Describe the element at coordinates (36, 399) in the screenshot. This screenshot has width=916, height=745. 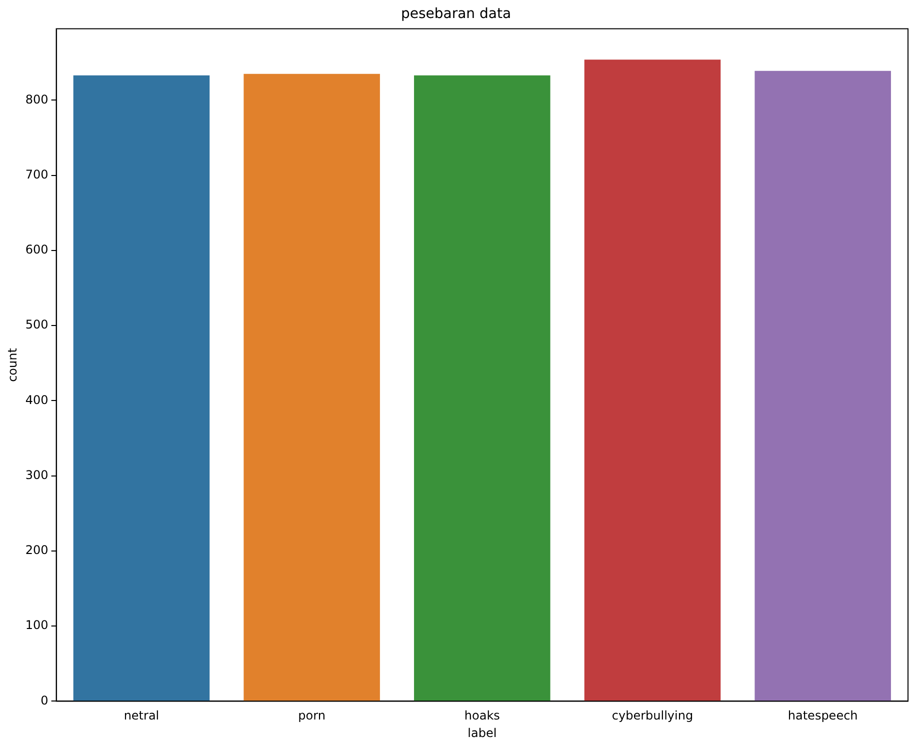
I see `y-tick-label: 400` at that location.